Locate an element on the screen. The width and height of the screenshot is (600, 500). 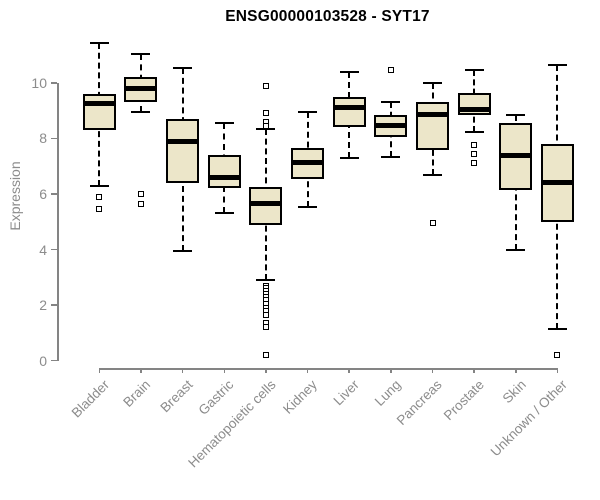
x-axis is located at coordinates (328, 369).